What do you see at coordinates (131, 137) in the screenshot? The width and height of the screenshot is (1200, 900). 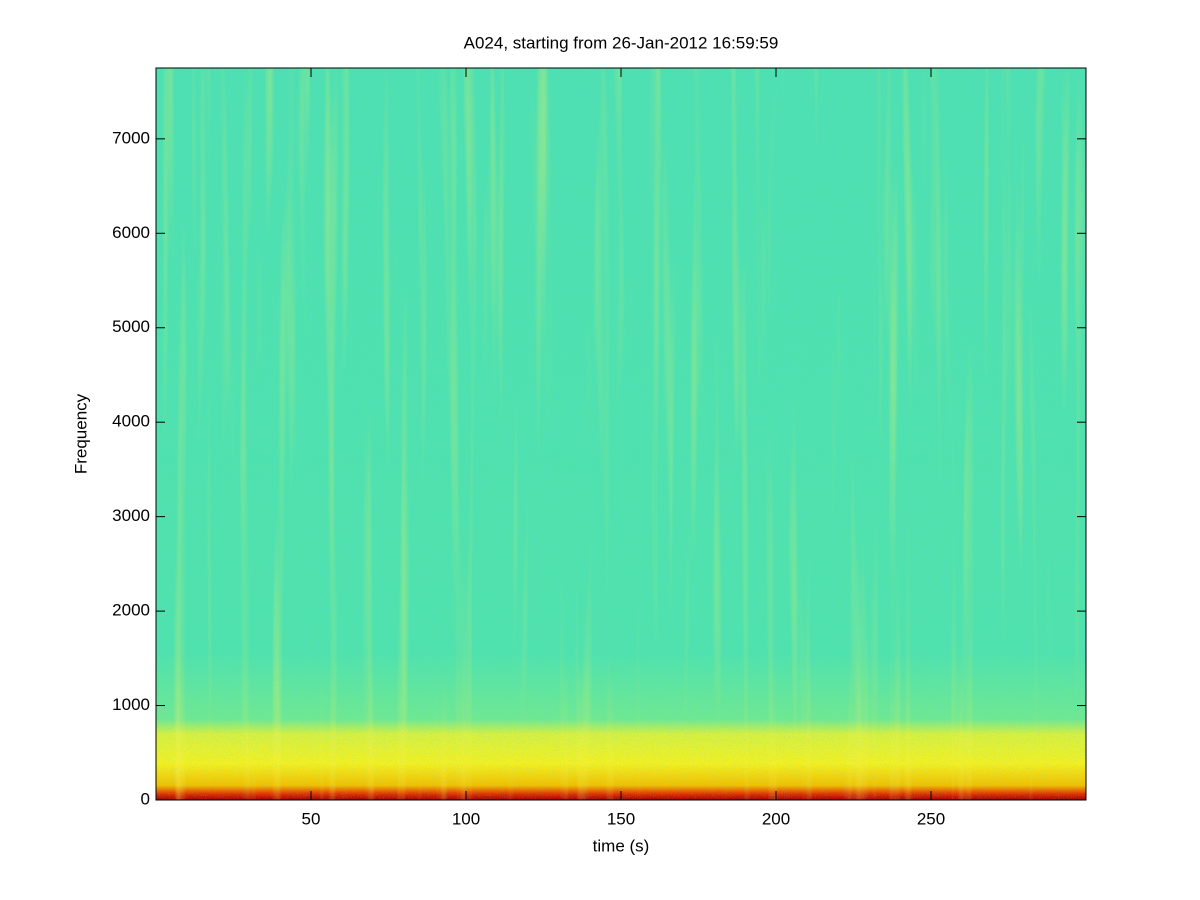 I see `y-tick-label: 7000` at bounding box center [131, 137].